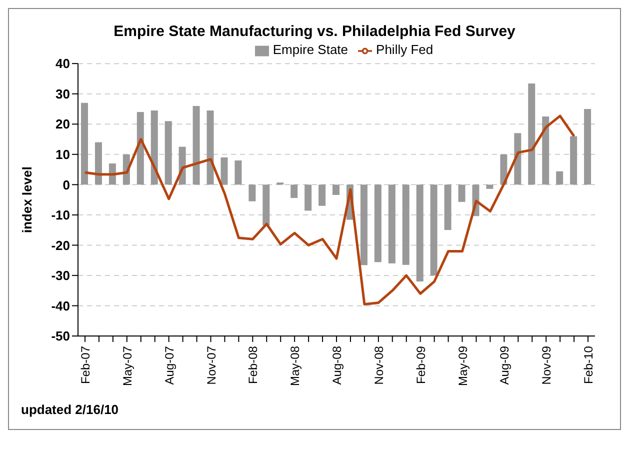 The image size is (627, 459). What do you see at coordinates (310, 49) in the screenshot?
I see `legend-label: Empire State` at bounding box center [310, 49].